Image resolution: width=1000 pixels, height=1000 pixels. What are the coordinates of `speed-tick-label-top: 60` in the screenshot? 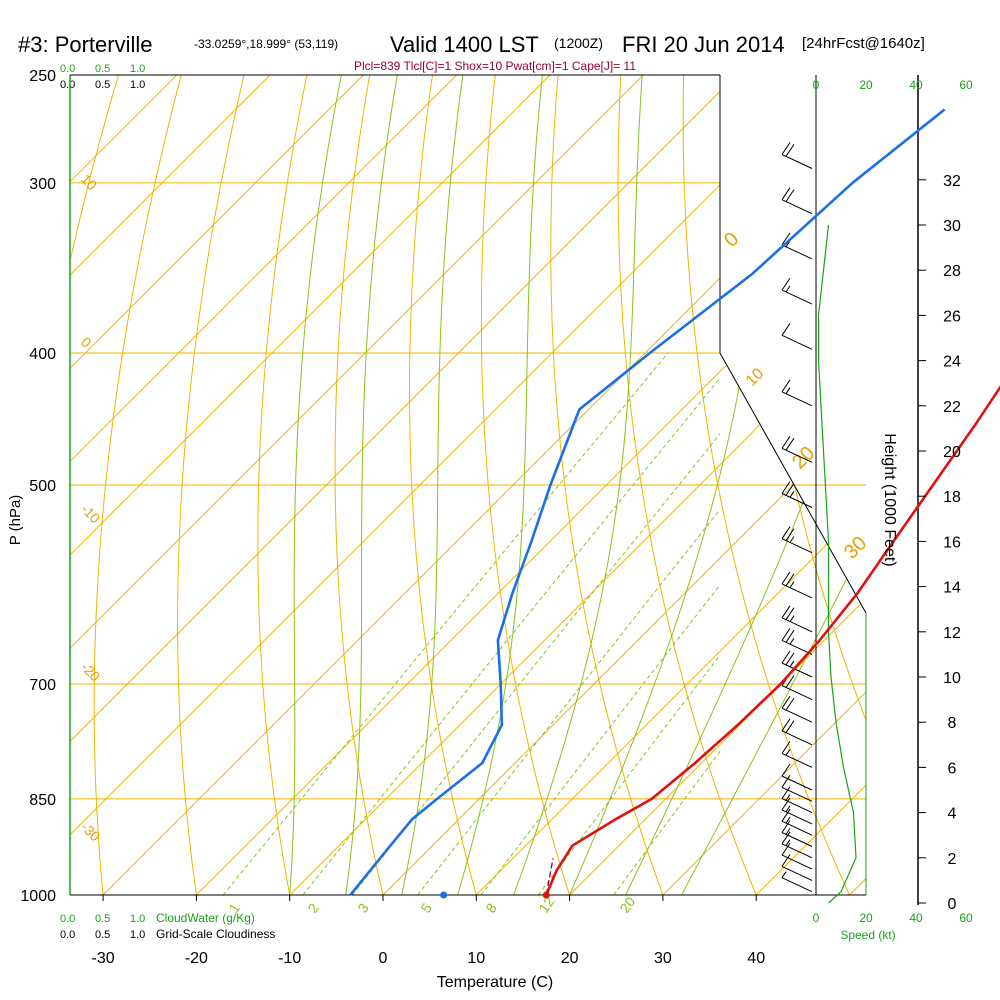 It's located at (966, 85).